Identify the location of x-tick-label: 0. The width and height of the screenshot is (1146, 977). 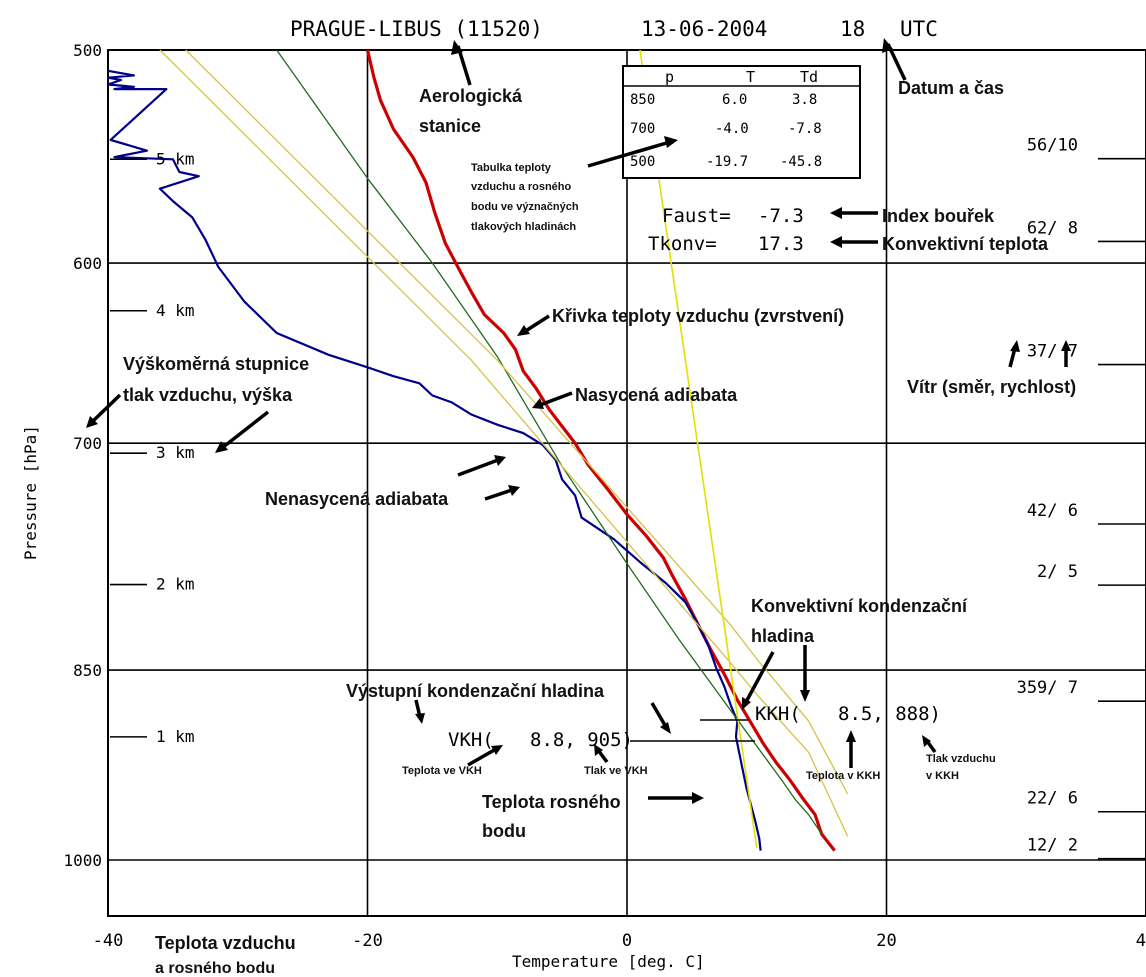
(627, 941).